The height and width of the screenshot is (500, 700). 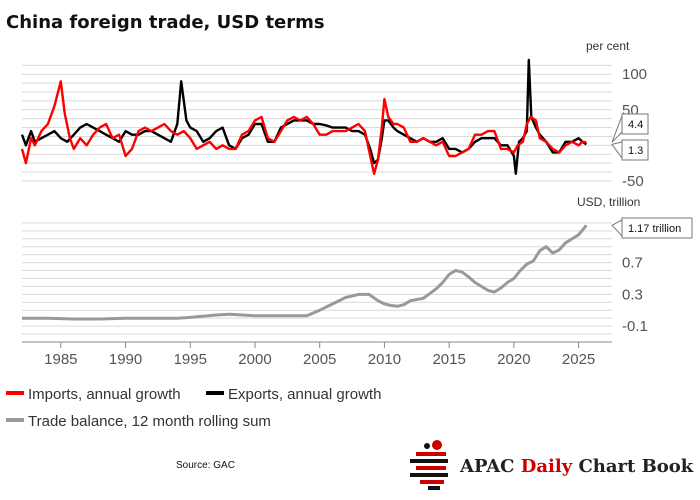 What do you see at coordinates (254, 359) in the screenshot?
I see `x-tick-label: 2000` at bounding box center [254, 359].